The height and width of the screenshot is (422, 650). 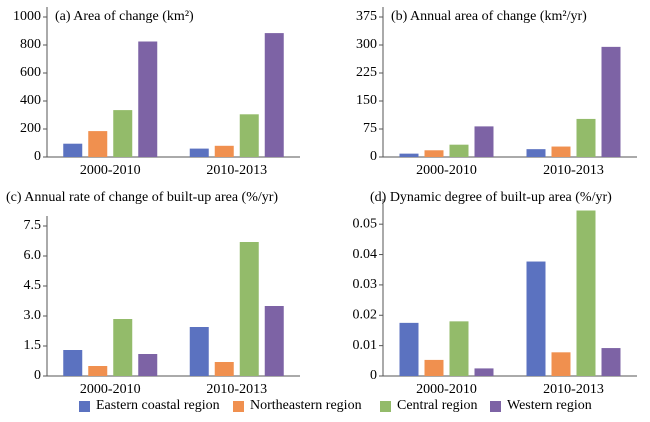 What do you see at coordinates (365, 345) in the screenshot?
I see `y-tick-label: 0.01` at bounding box center [365, 345].